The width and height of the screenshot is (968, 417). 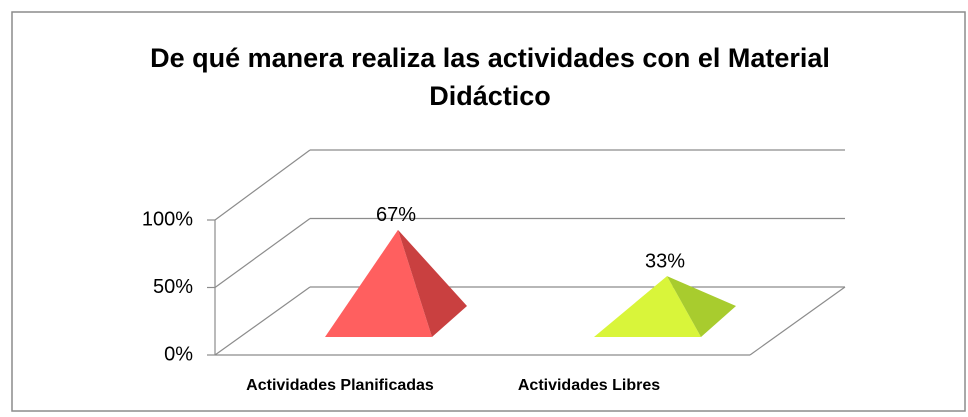 I want to click on floor-edge, so click(x=797, y=321).